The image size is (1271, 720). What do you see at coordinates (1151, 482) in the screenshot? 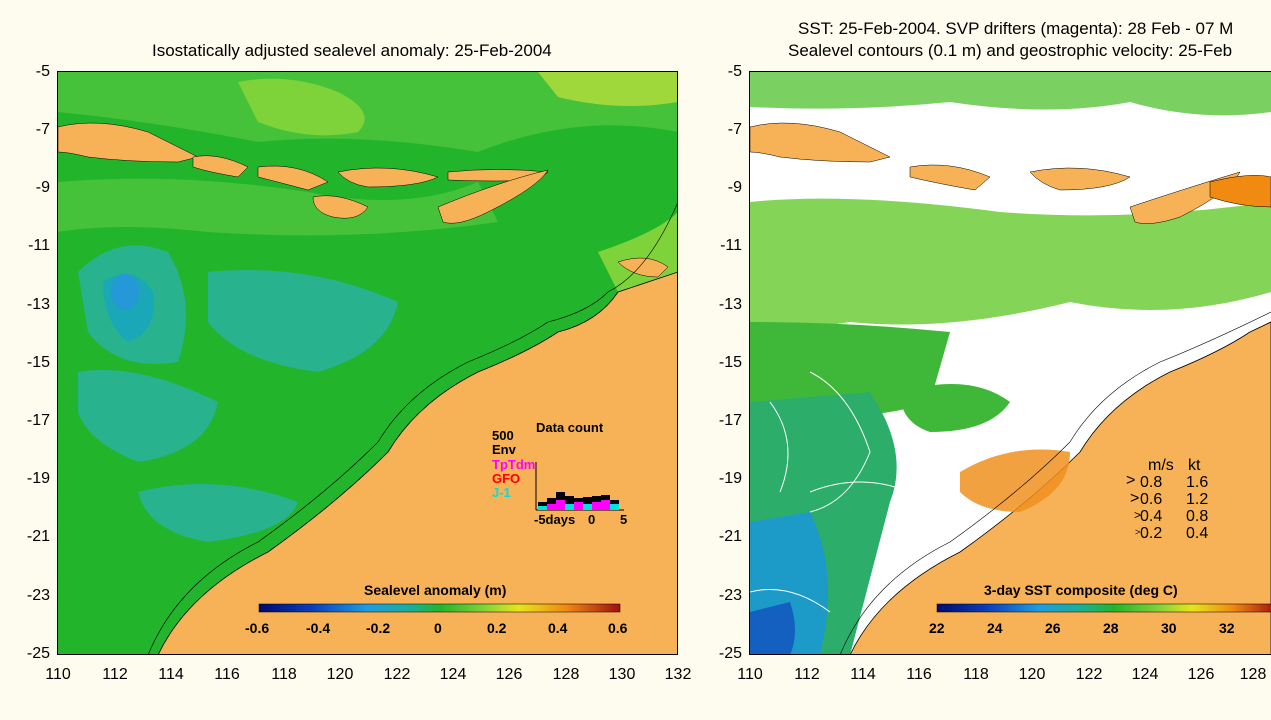
I see `velocity-ms: 0.8` at bounding box center [1151, 482].